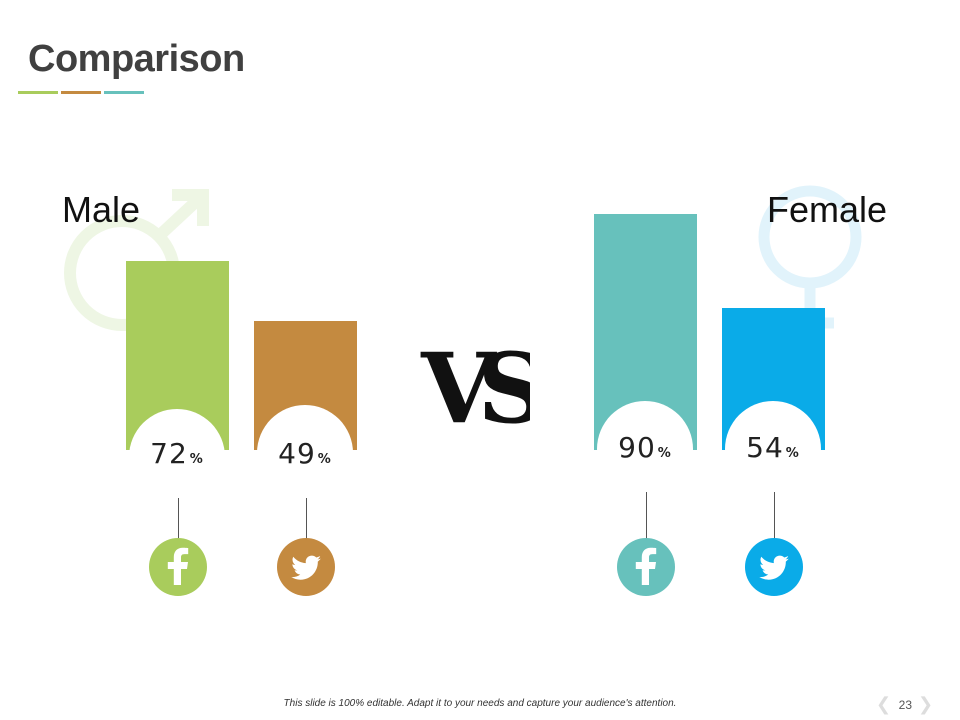 The width and height of the screenshot is (960, 720). What do you see at coordinates (765, 447) in the screenshot?
I see `data-label-value: 54` at bounding box center [765, 447].